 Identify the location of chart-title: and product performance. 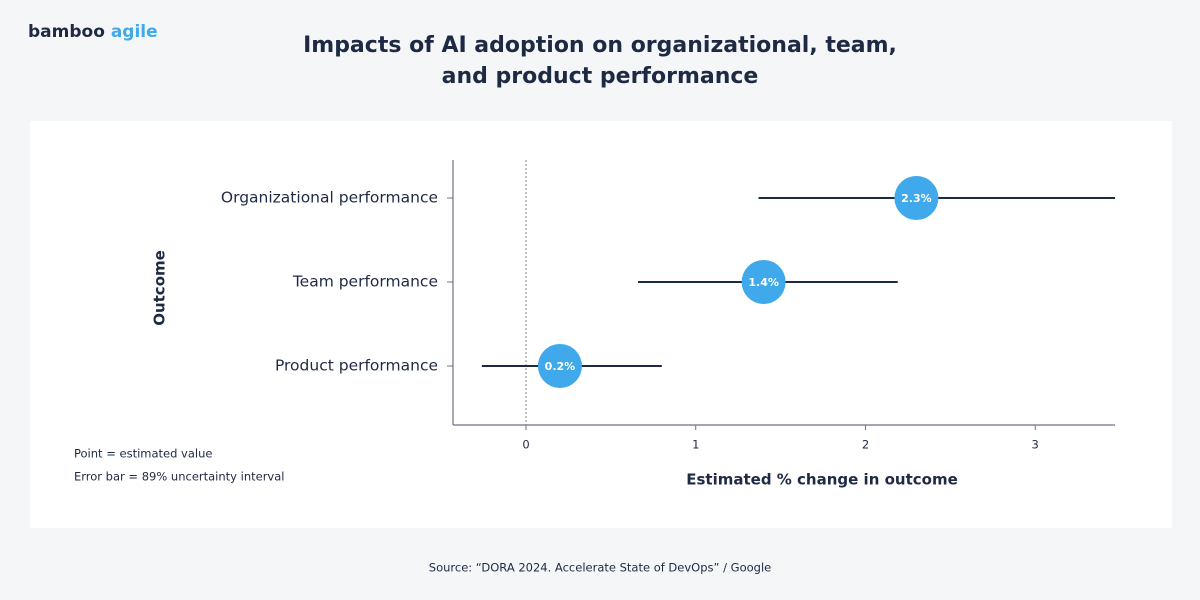
(600, 76).